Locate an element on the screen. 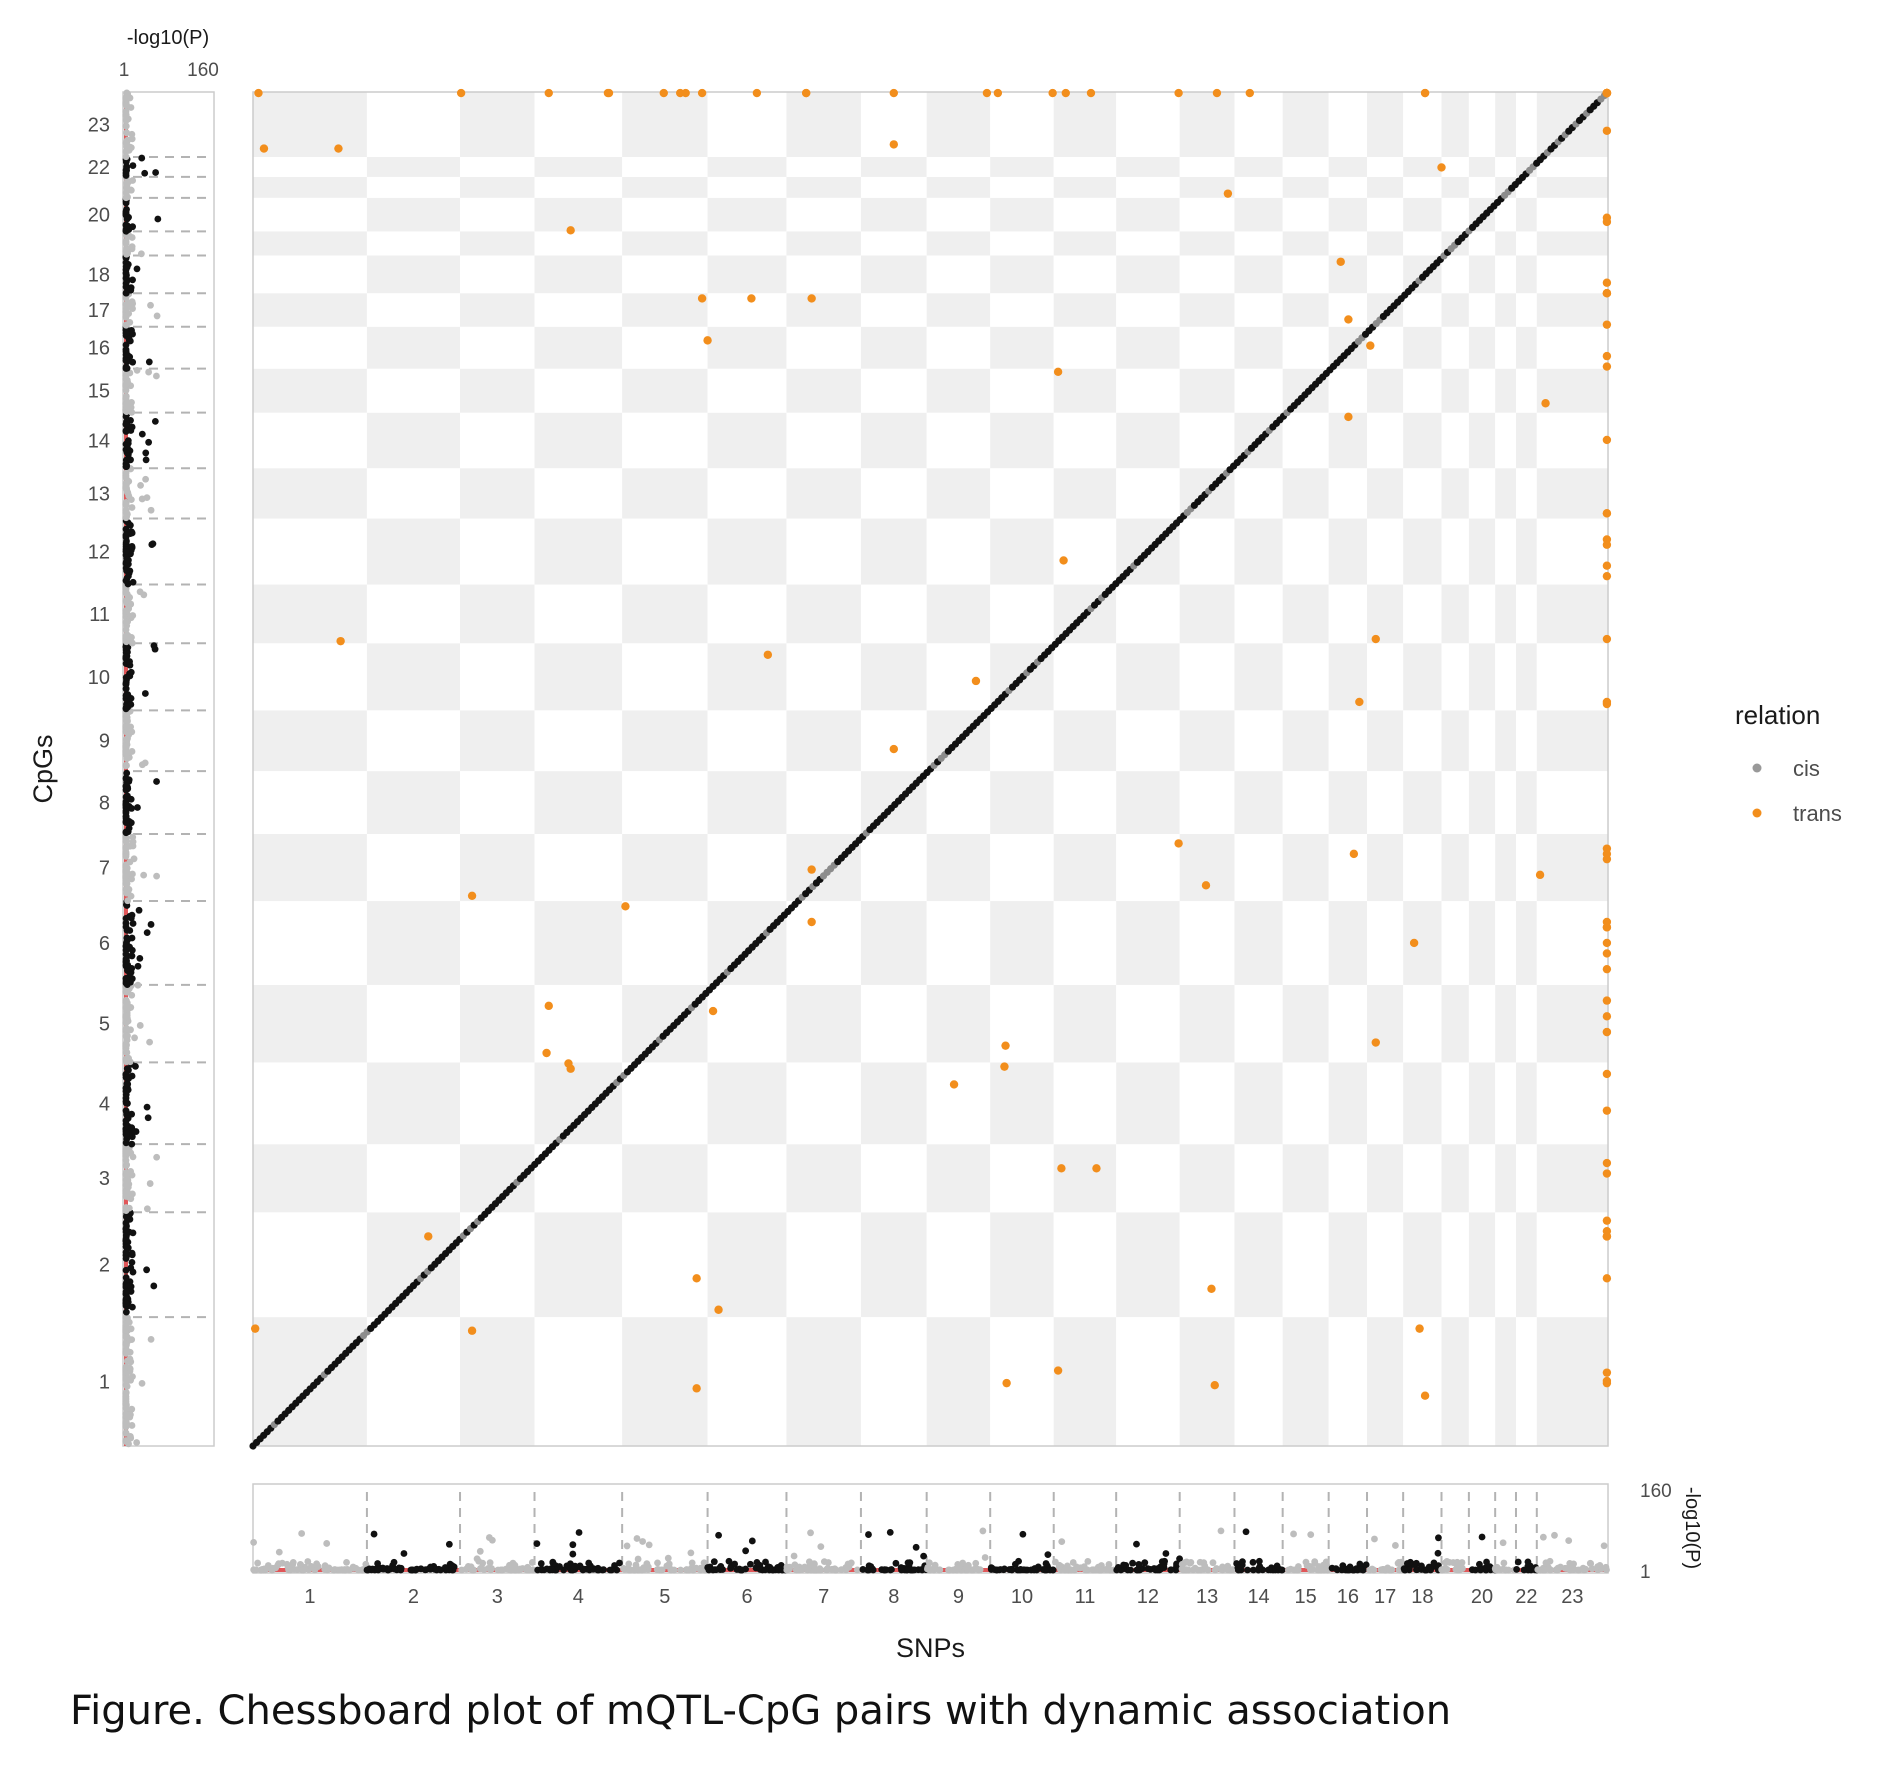 The width and height of the screenshot is (1883, 1778). x-tick-label: 18 is located at coordinates (1422, 1597).